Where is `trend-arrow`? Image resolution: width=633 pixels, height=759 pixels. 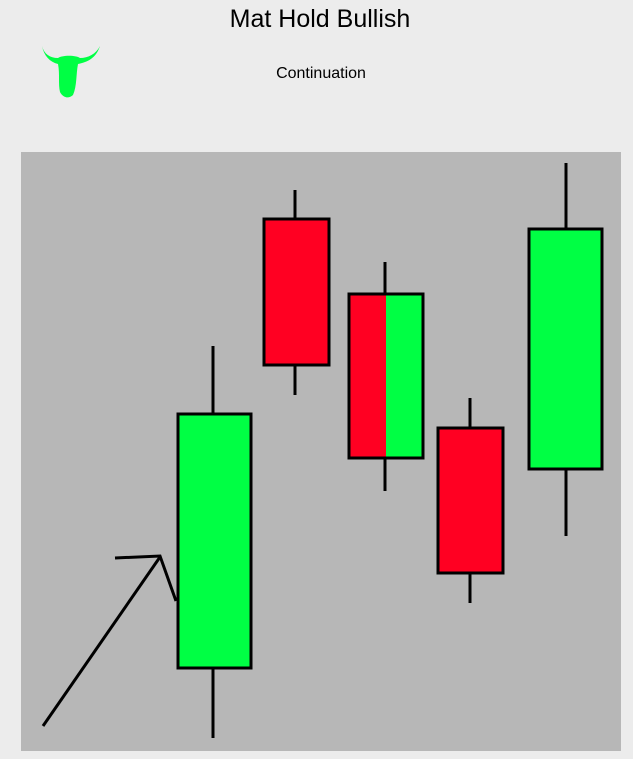
trend-arrow is located at coordinates (109, 640).